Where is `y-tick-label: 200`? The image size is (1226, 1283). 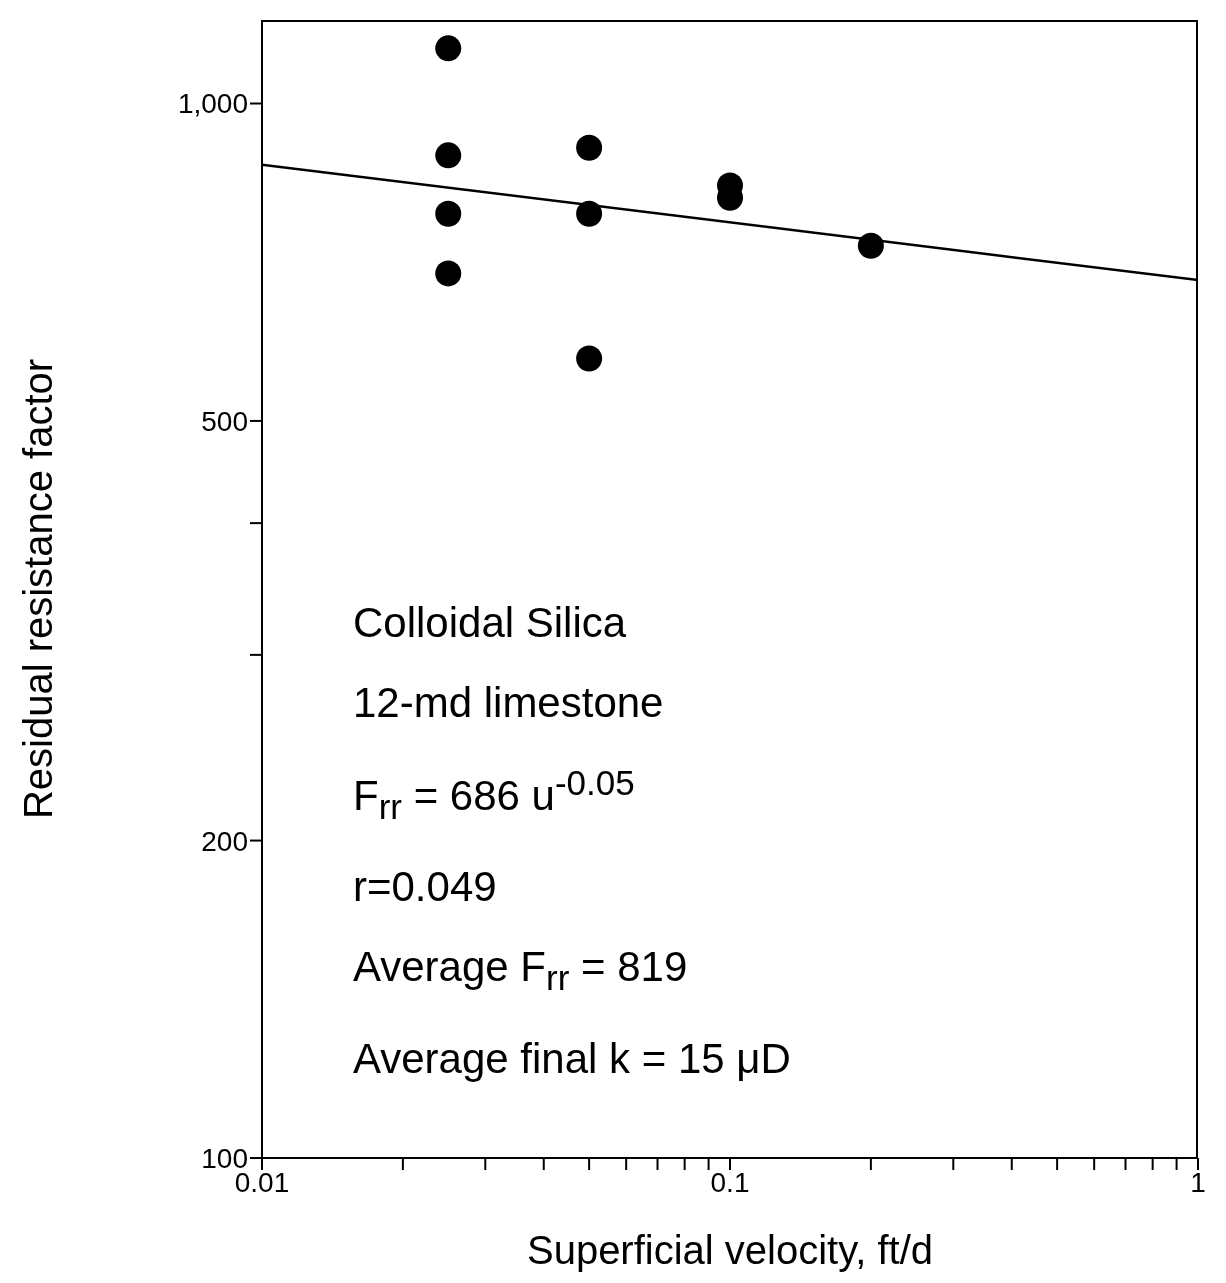 y-tick-label: 200 is located at coordinates (224, 841).